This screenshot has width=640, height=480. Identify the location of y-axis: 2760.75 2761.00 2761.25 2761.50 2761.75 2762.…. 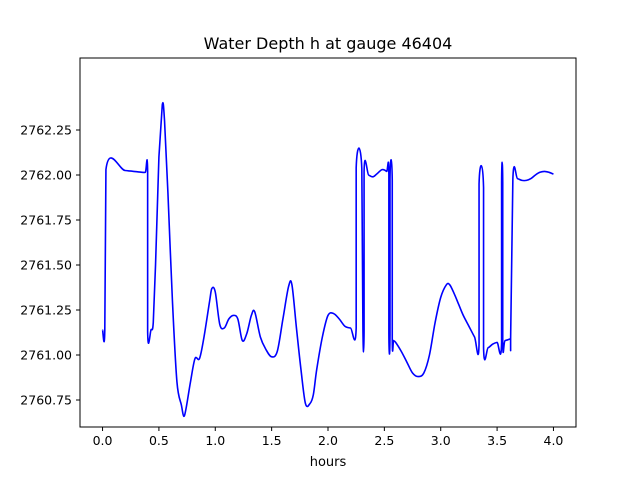
(50, 265).